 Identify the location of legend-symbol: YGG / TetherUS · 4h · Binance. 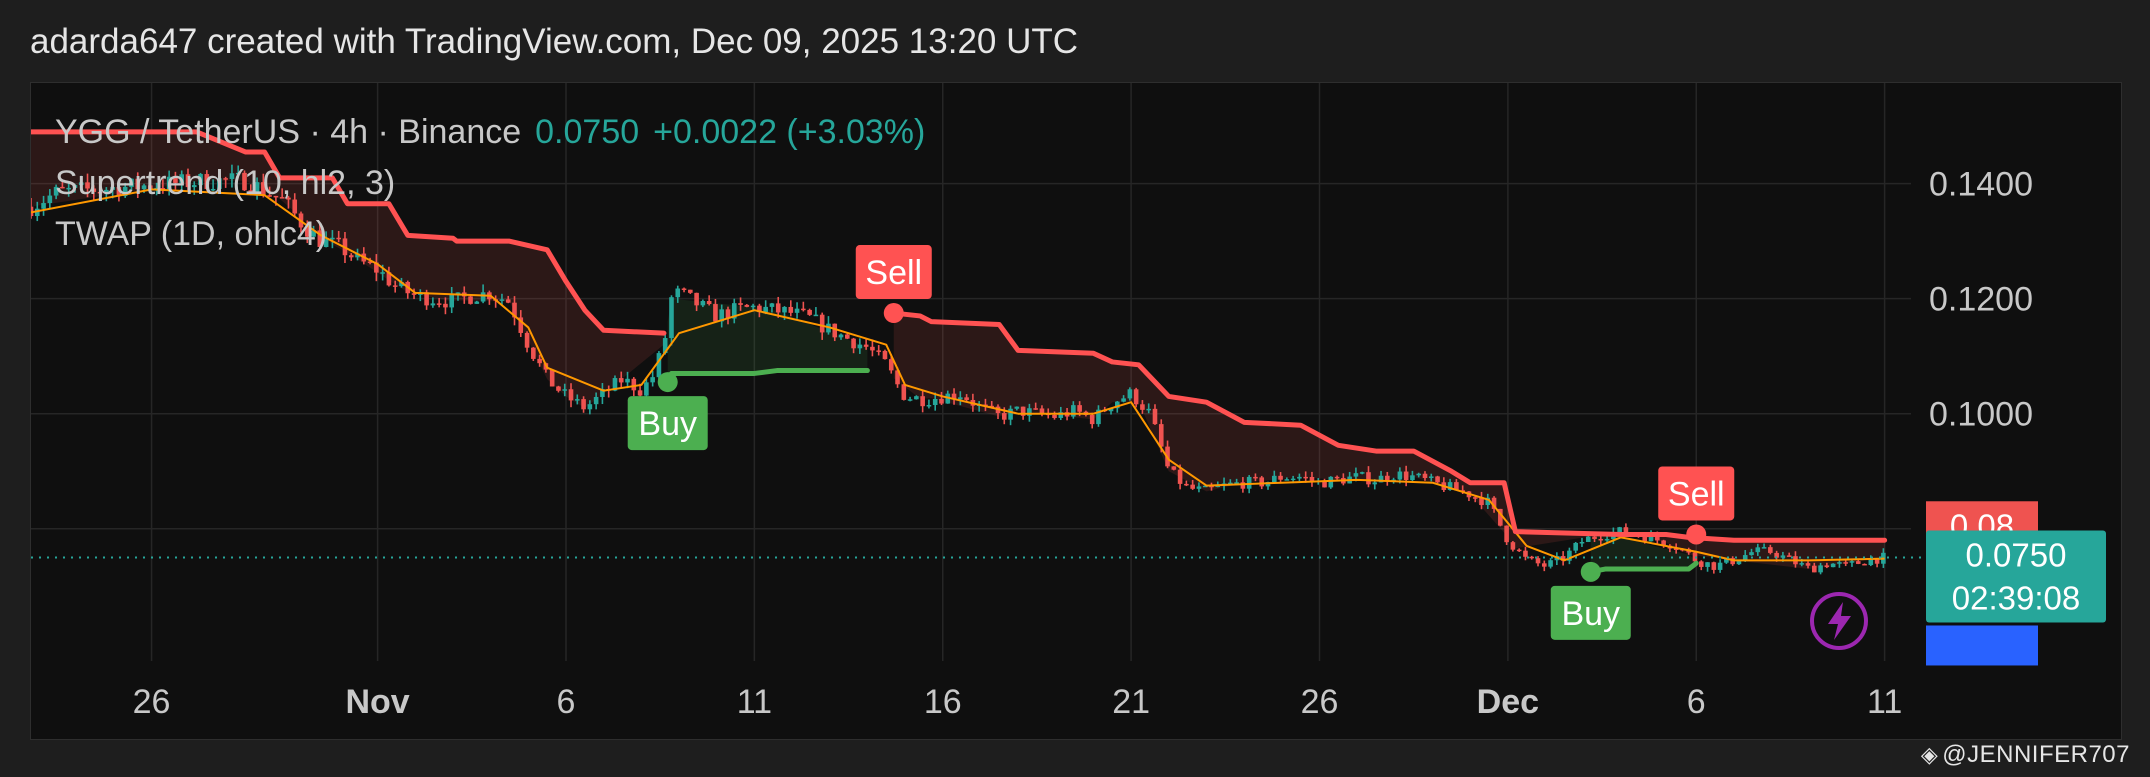
(288, 132).